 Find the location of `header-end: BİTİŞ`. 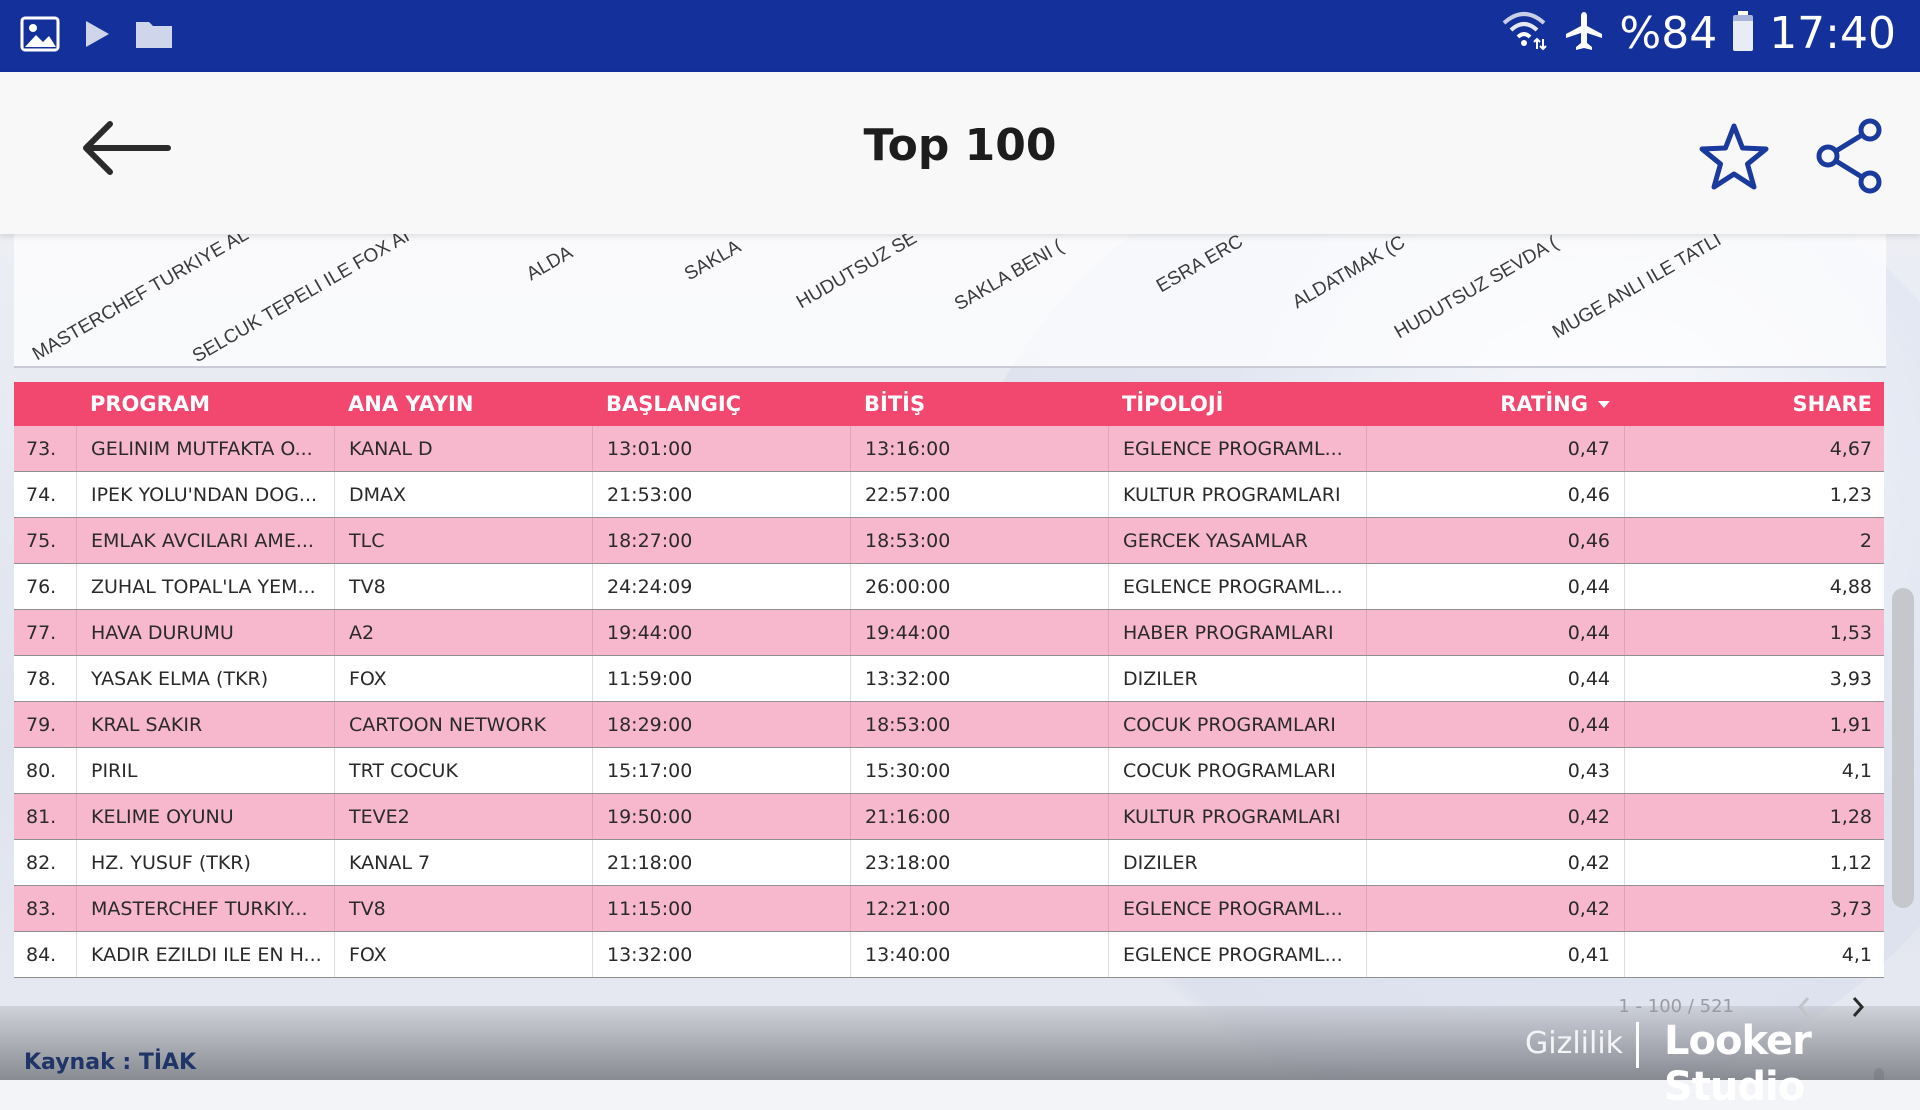

header-end: BİTİŞ is located at coordinates (895, 404).